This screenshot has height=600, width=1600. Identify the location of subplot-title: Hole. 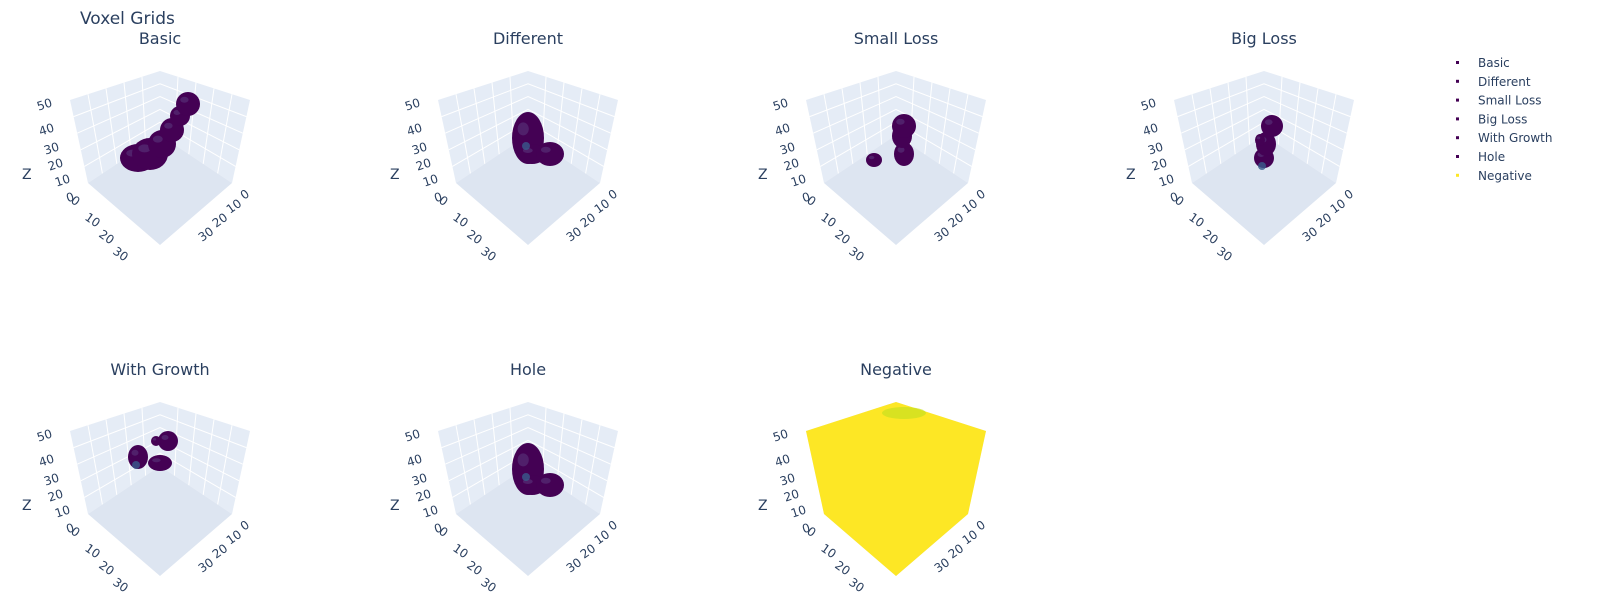
(528, 369).